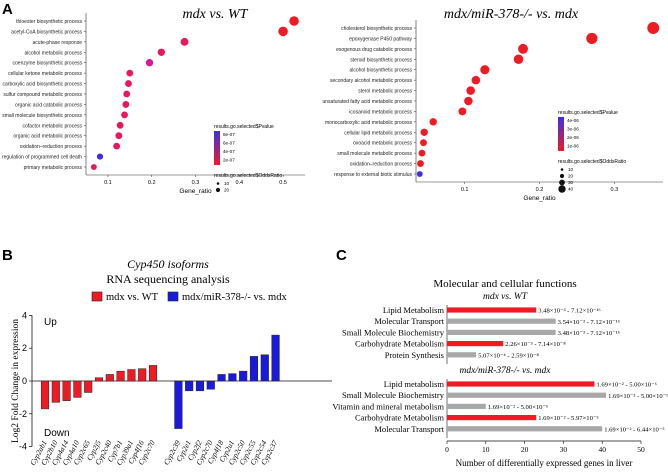 The image size is (668, 474). I want to click on category-label-lipid-metabolism: Lipid Metabolism, so click(414, 310).